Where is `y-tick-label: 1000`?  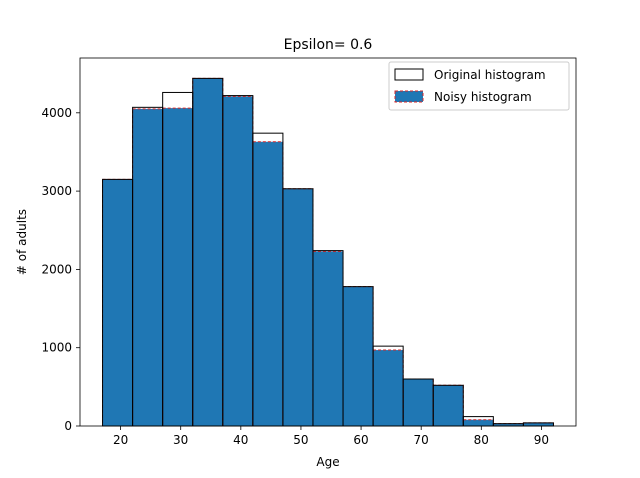
y-tick-label: 1000 is located at coordinates (56, 348).